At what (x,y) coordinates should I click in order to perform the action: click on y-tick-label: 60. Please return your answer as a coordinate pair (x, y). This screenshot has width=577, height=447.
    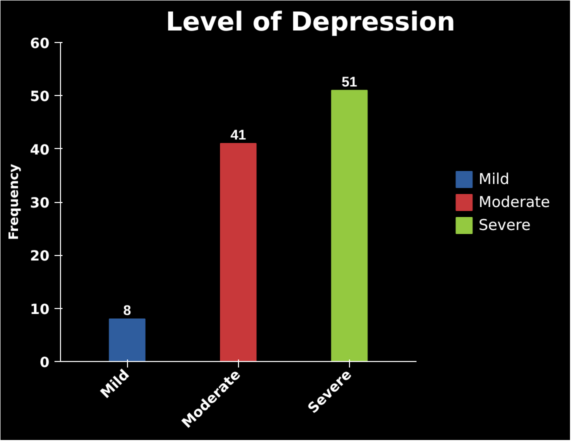
    Looking at the image, I should click on (40, 44).